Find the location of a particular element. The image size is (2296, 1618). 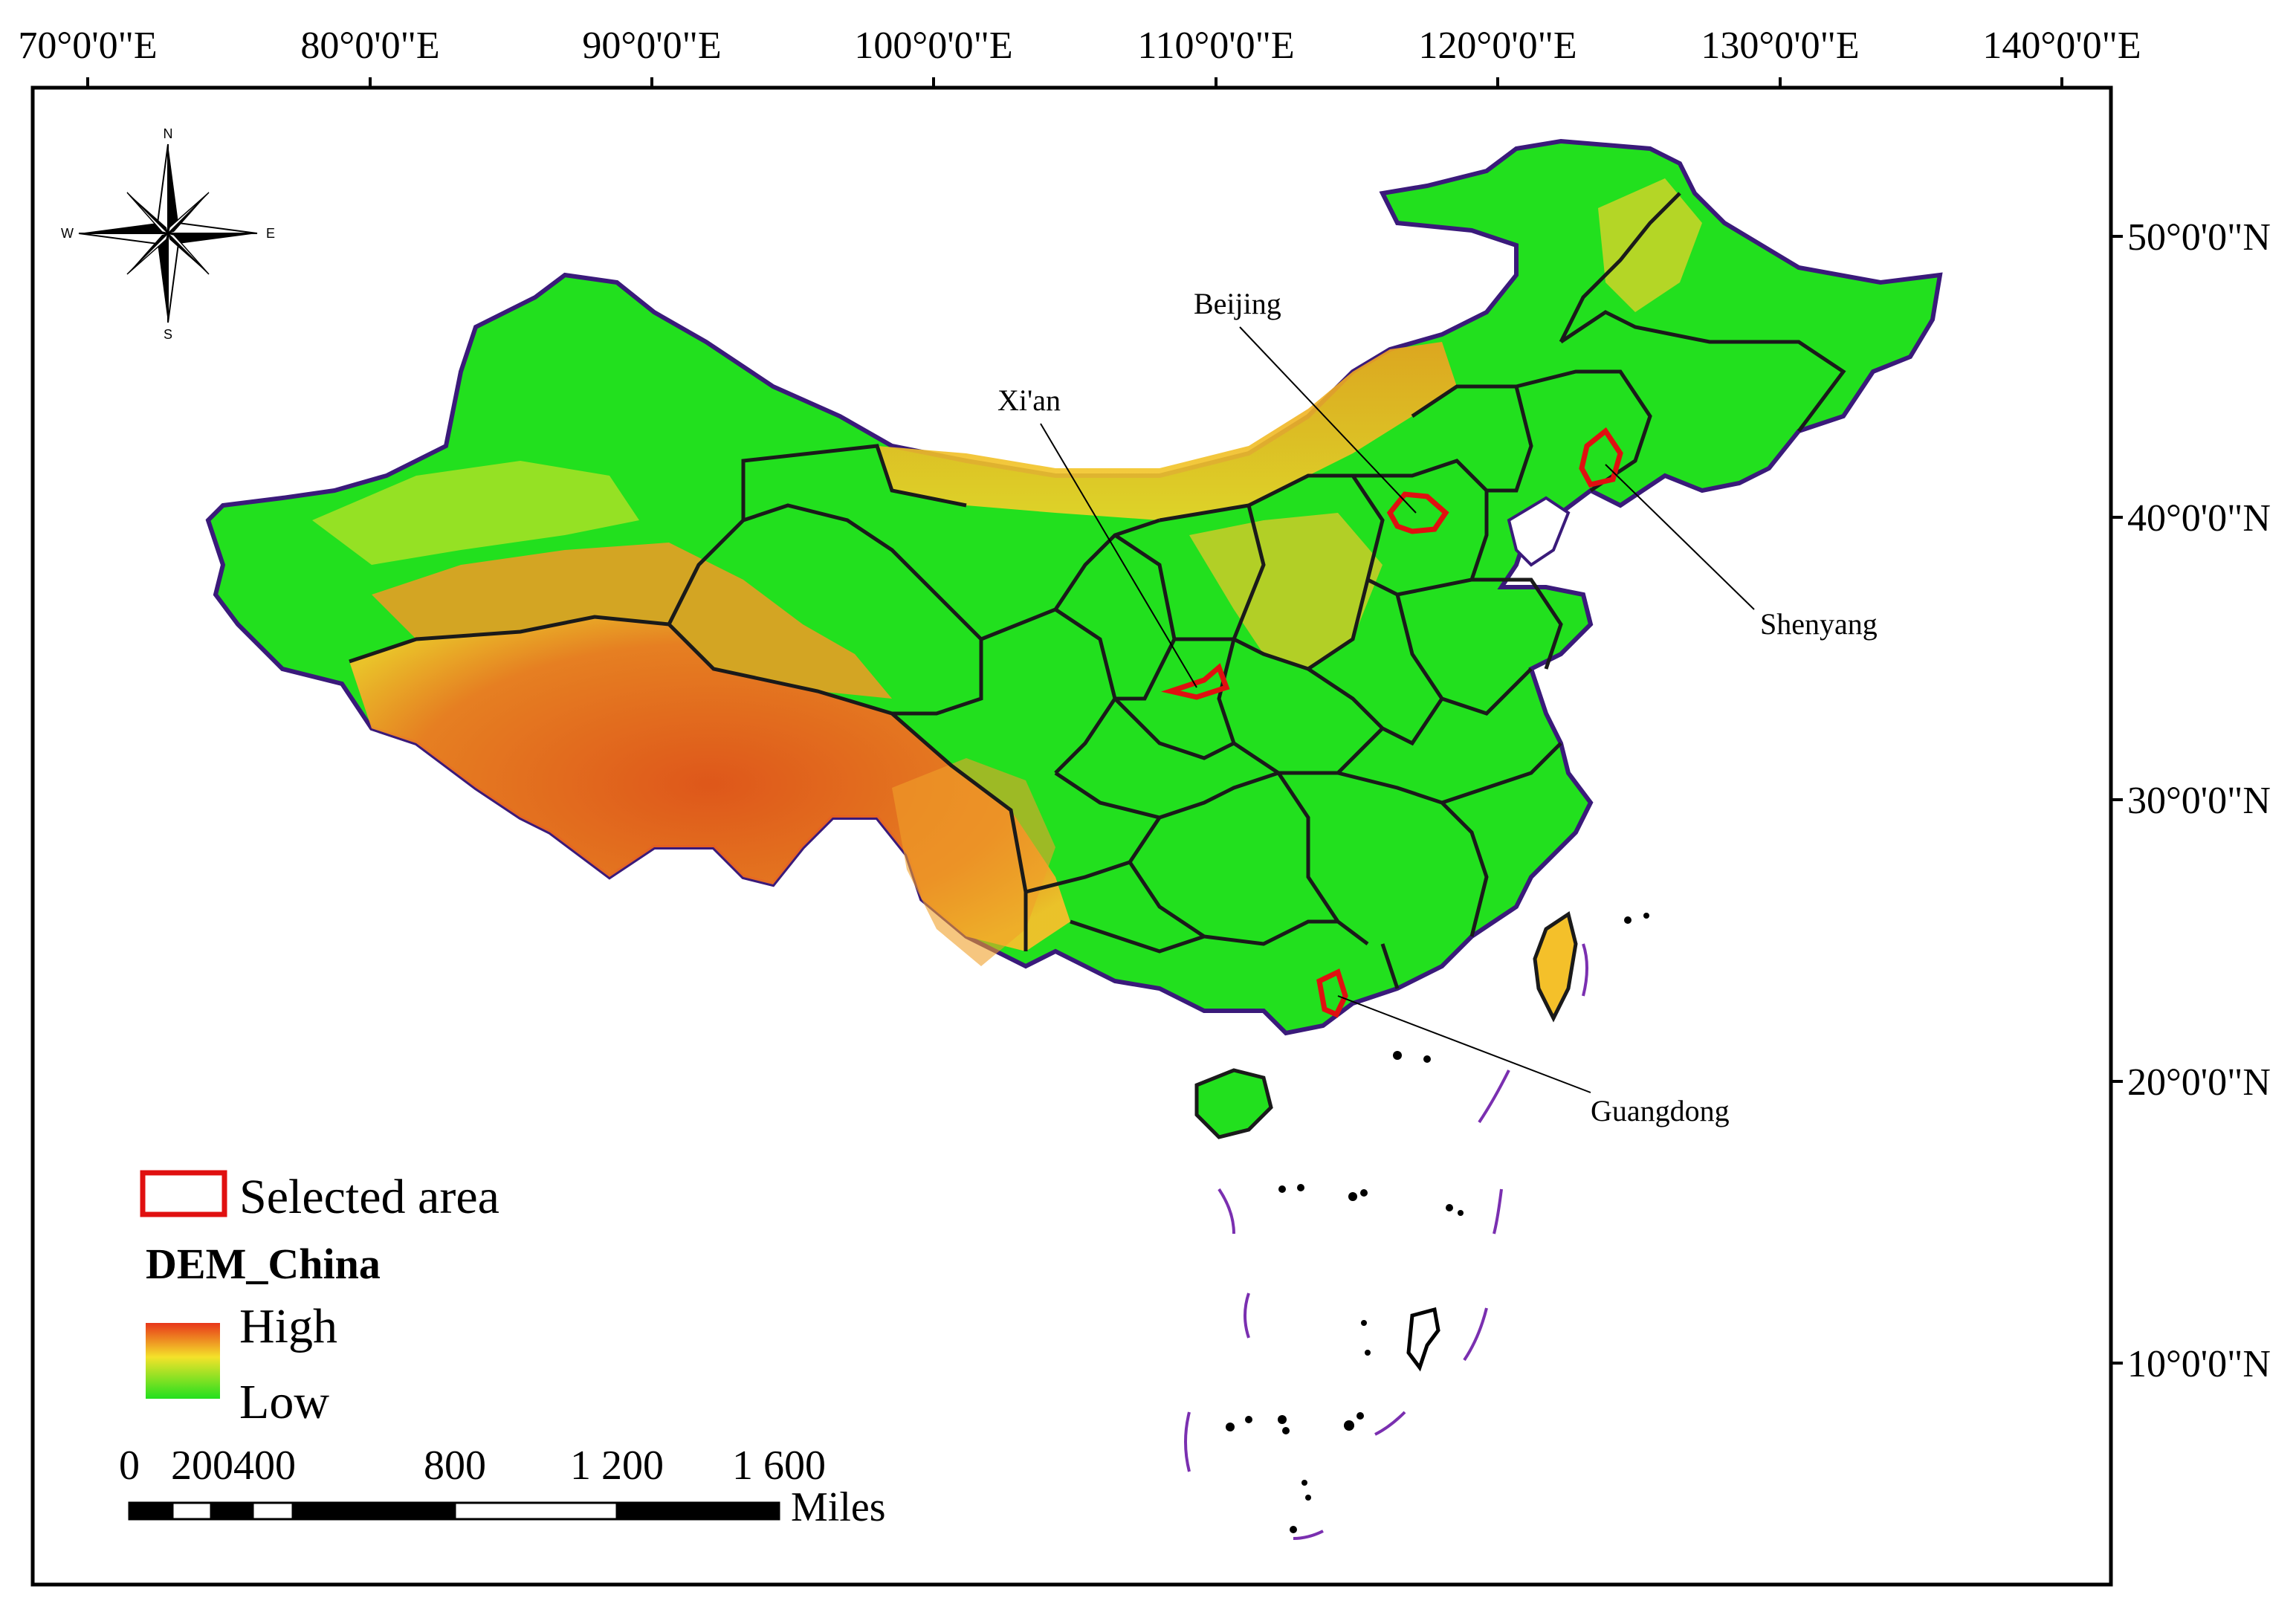

lon-label: 120°0'0"E is located at coordinates (1497, 46).